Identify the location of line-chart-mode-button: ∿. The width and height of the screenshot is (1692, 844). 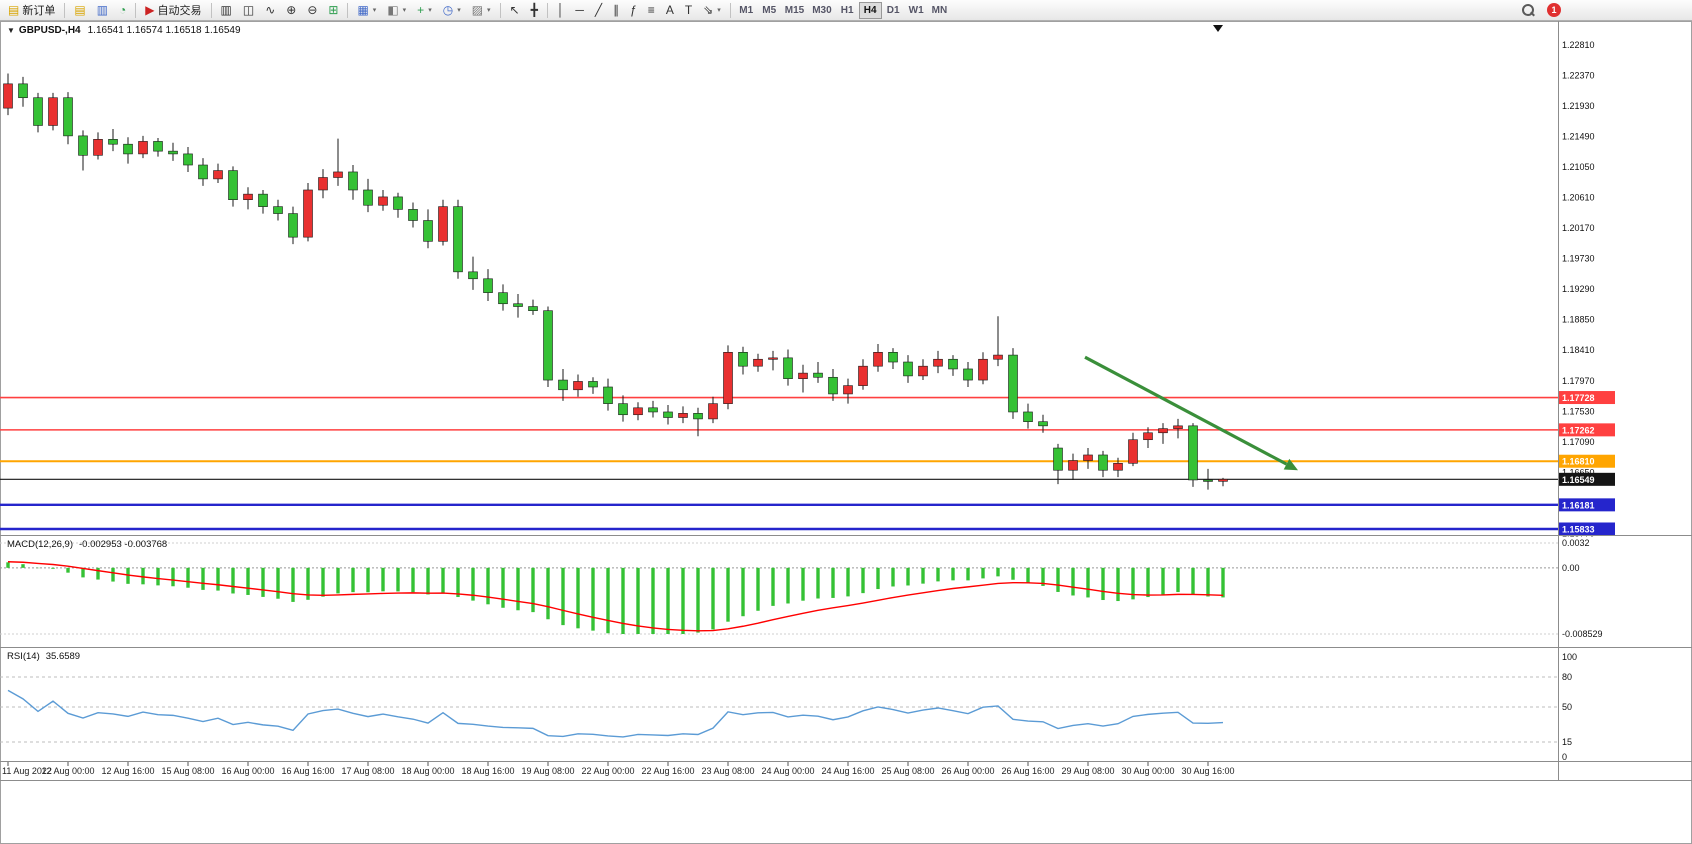
(270, 10).